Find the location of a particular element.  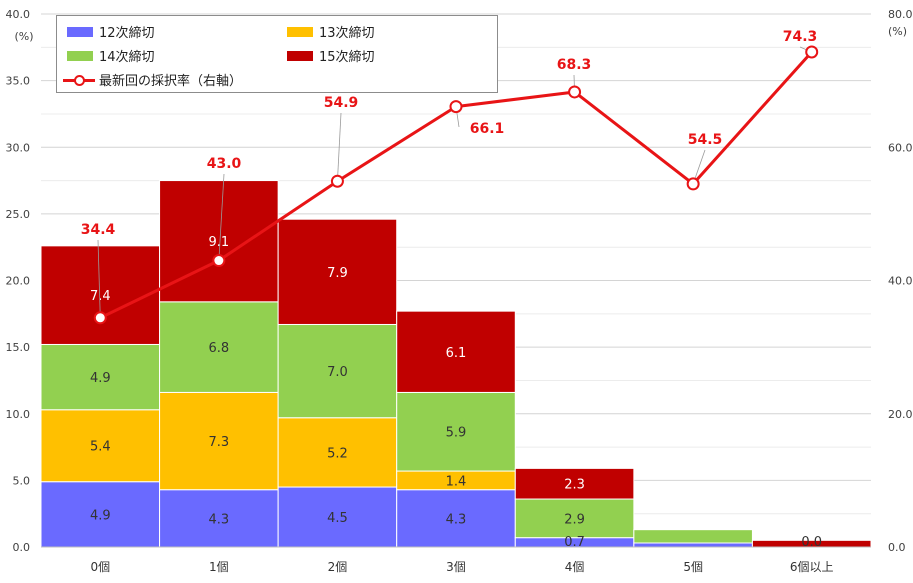

x-category-label: 2個 is located at coordinates (338, 567).